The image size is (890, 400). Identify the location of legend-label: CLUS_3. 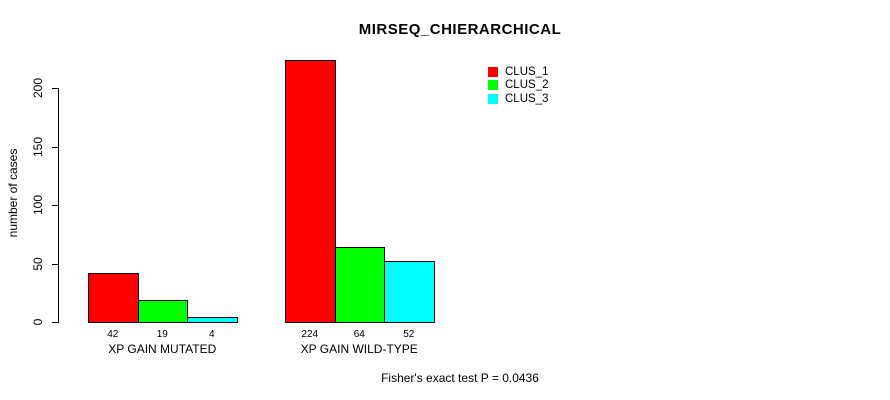
(527, 98).